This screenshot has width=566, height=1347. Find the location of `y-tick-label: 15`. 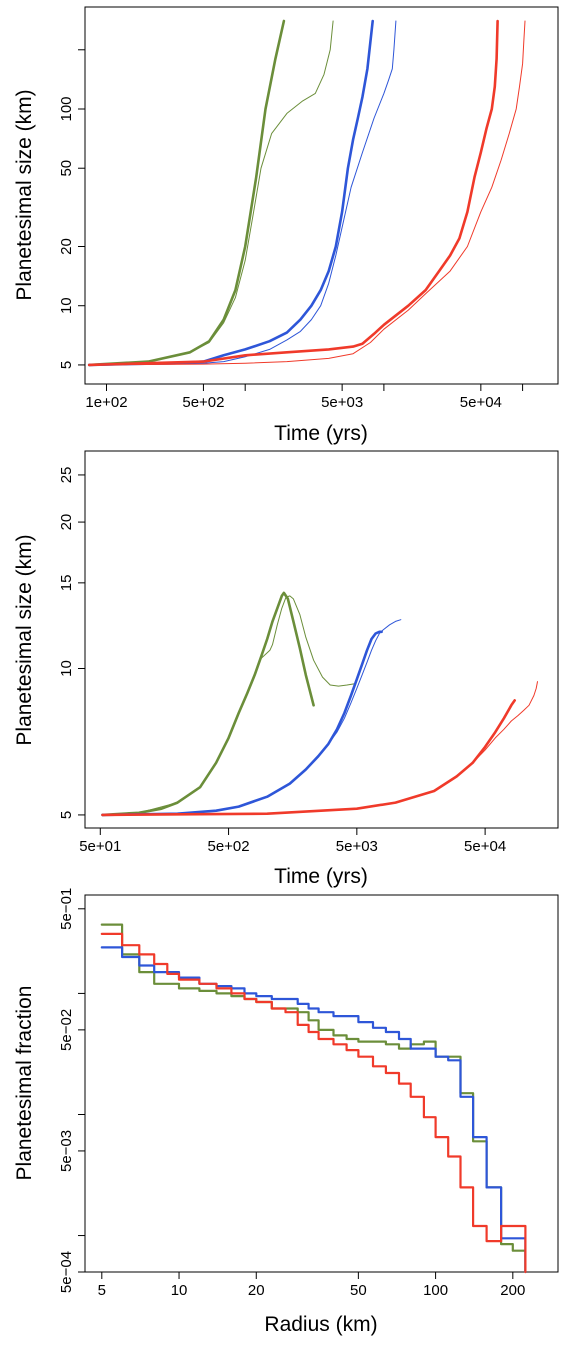

y-tick-label: 15 is located at coordinates (66, 583).